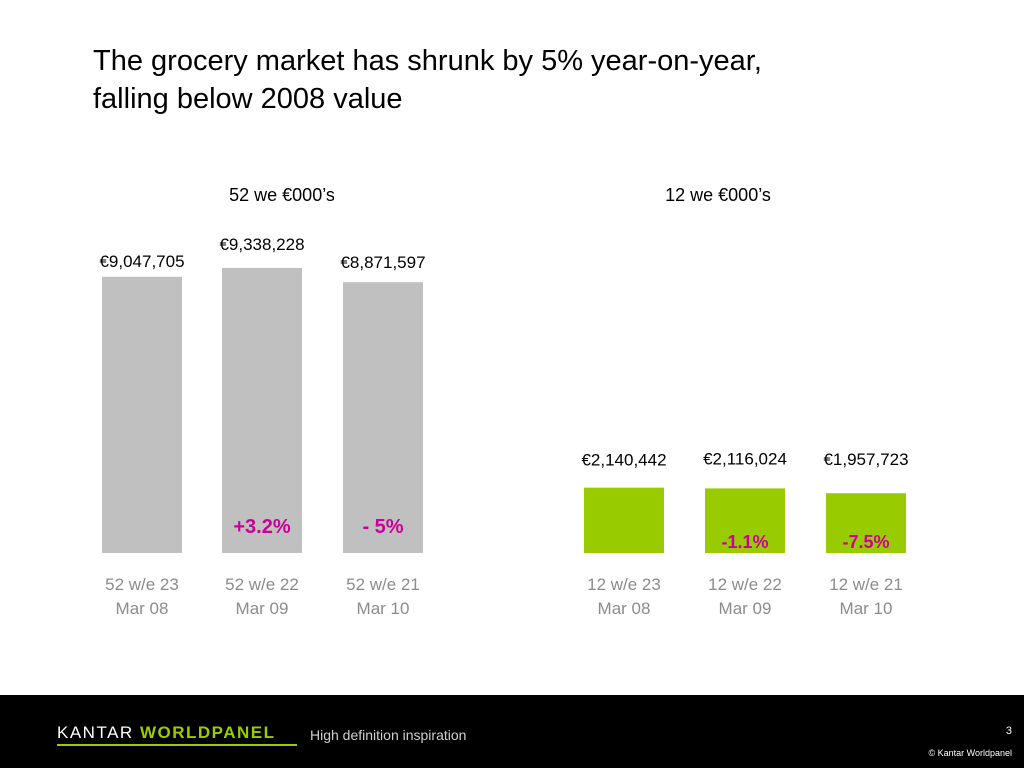  I want to click on category-label-1-1-2: Mar 08, so click(142, 608).